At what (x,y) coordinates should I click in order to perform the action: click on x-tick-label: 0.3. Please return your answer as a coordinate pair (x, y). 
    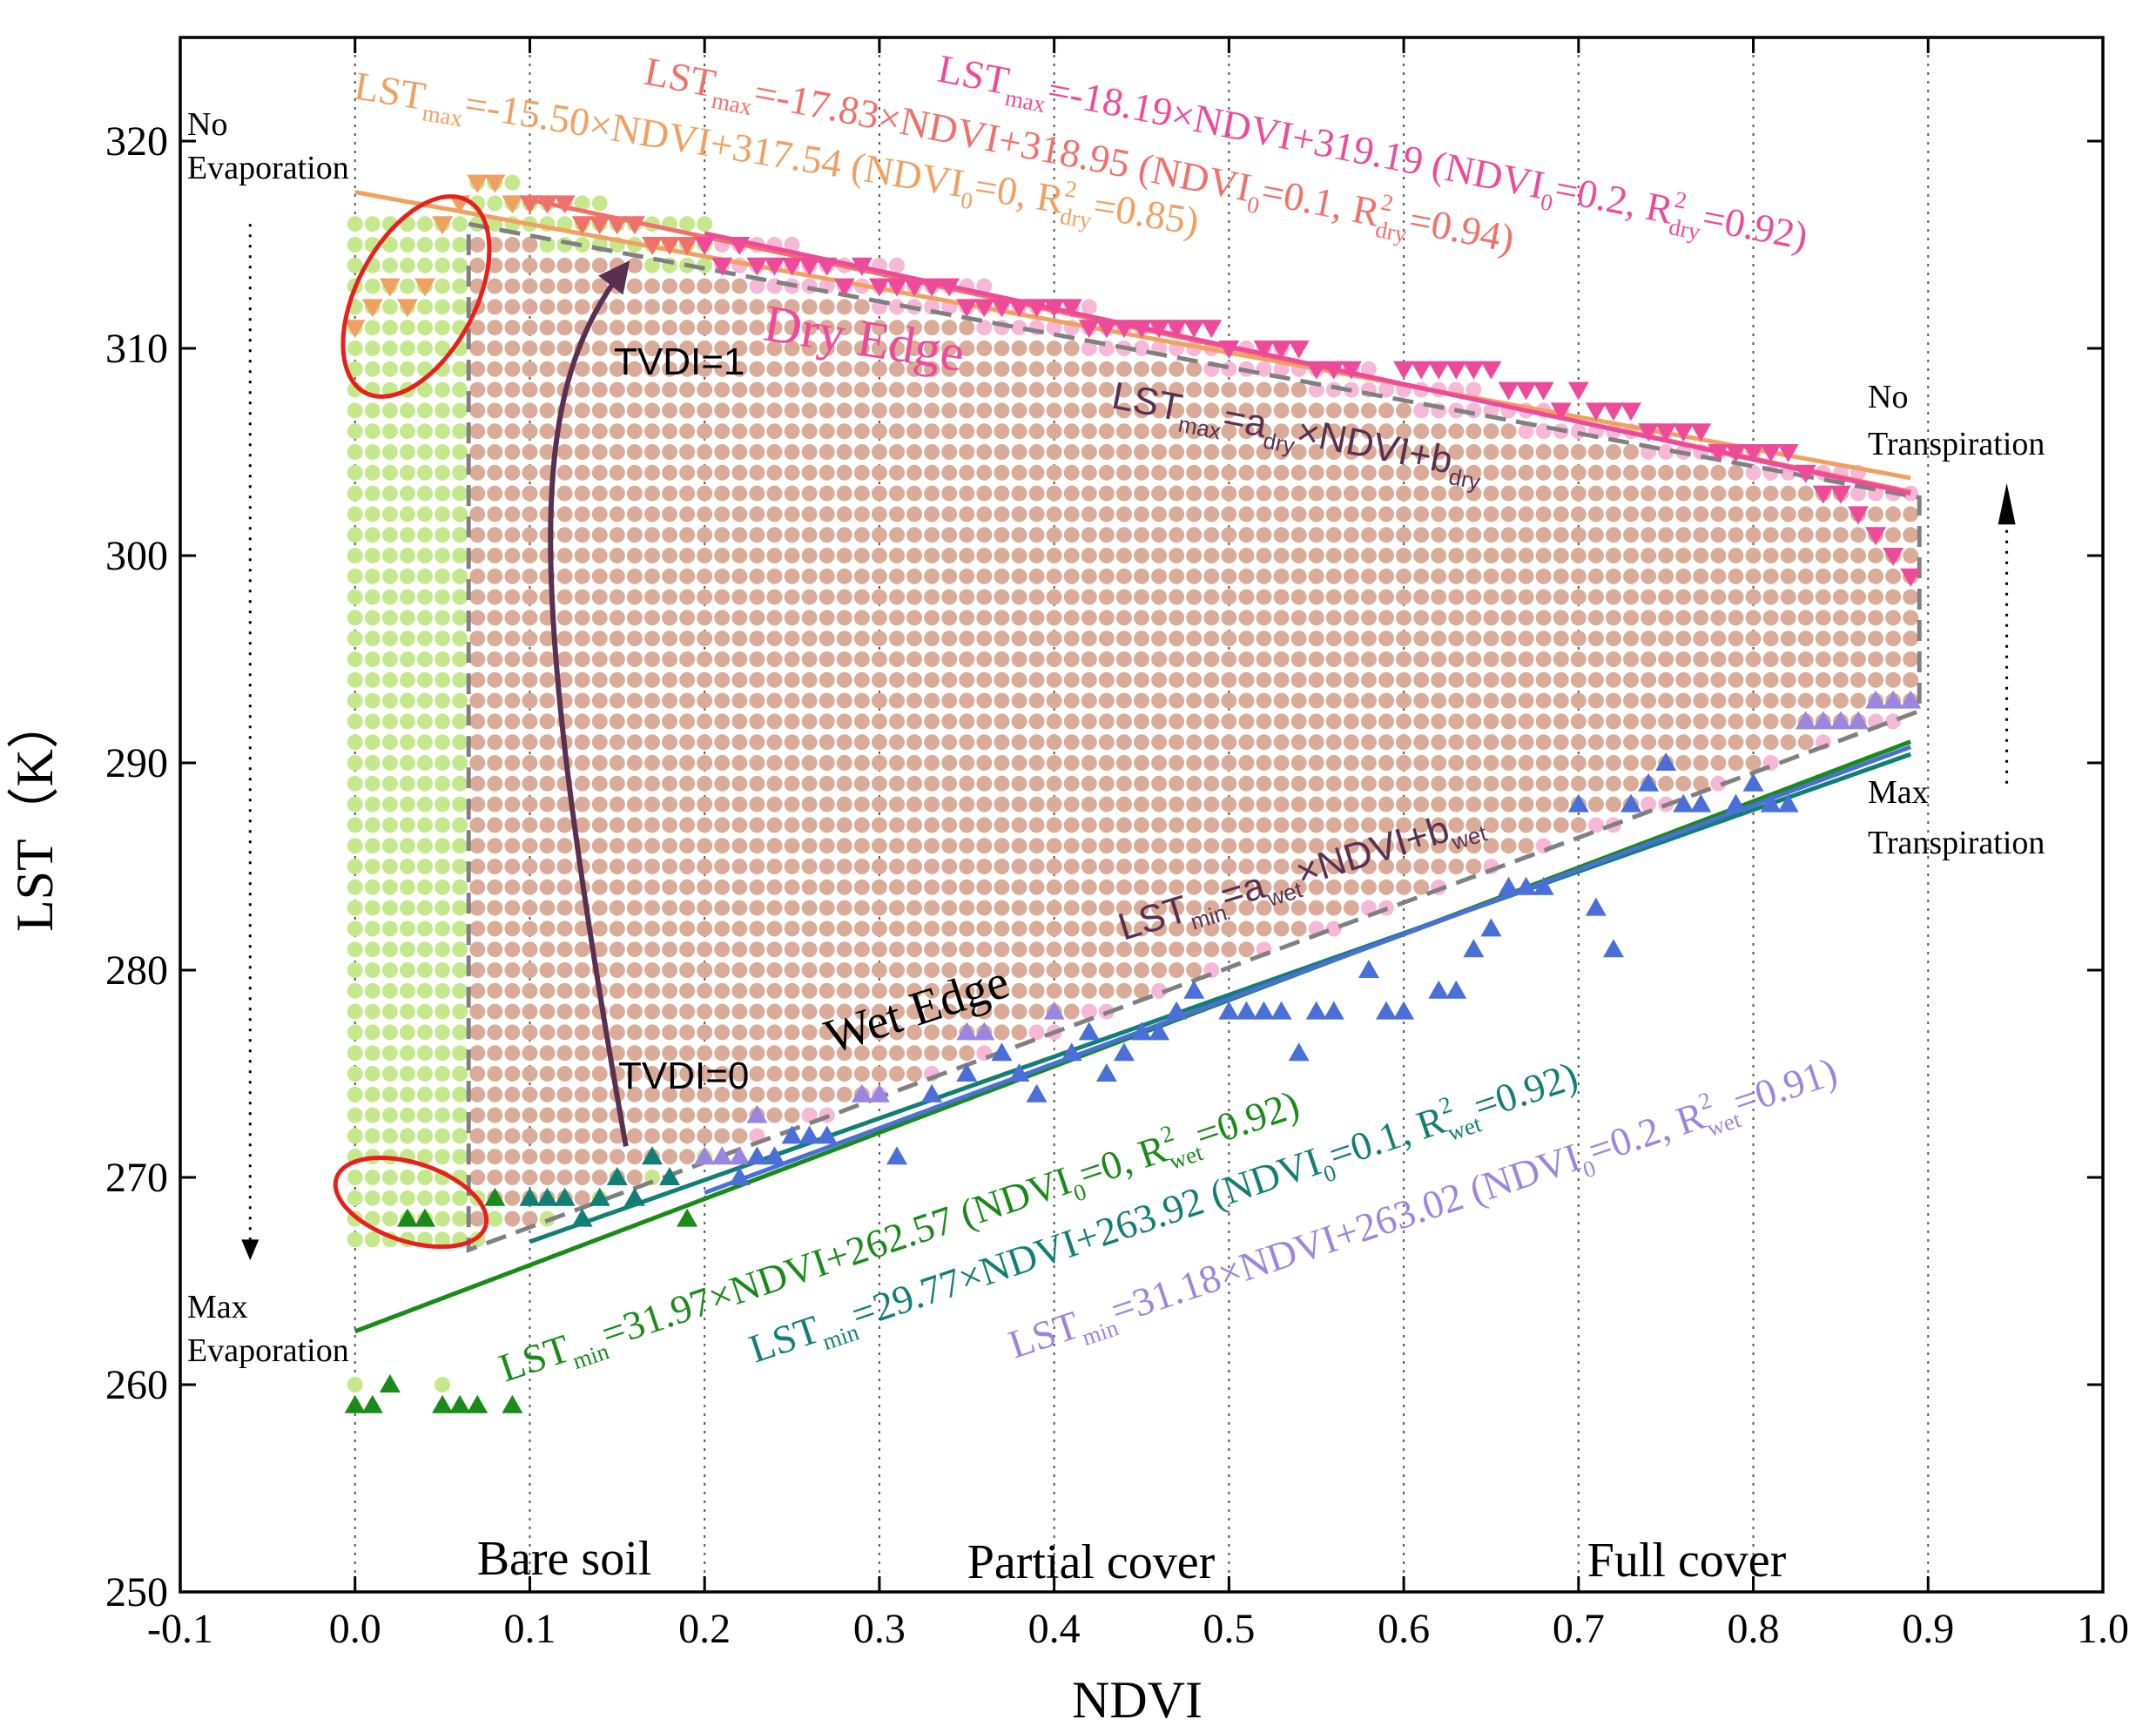
    Looking at the image, I should click on (879, 1629).